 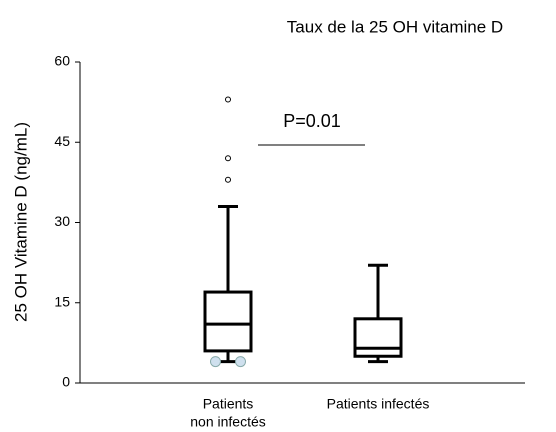 What do you see at coordinates (395, 26) in the screenshot?
I see `chart-title: Taux de la 25 OH vitamine D` at bounding box center [395, 26].